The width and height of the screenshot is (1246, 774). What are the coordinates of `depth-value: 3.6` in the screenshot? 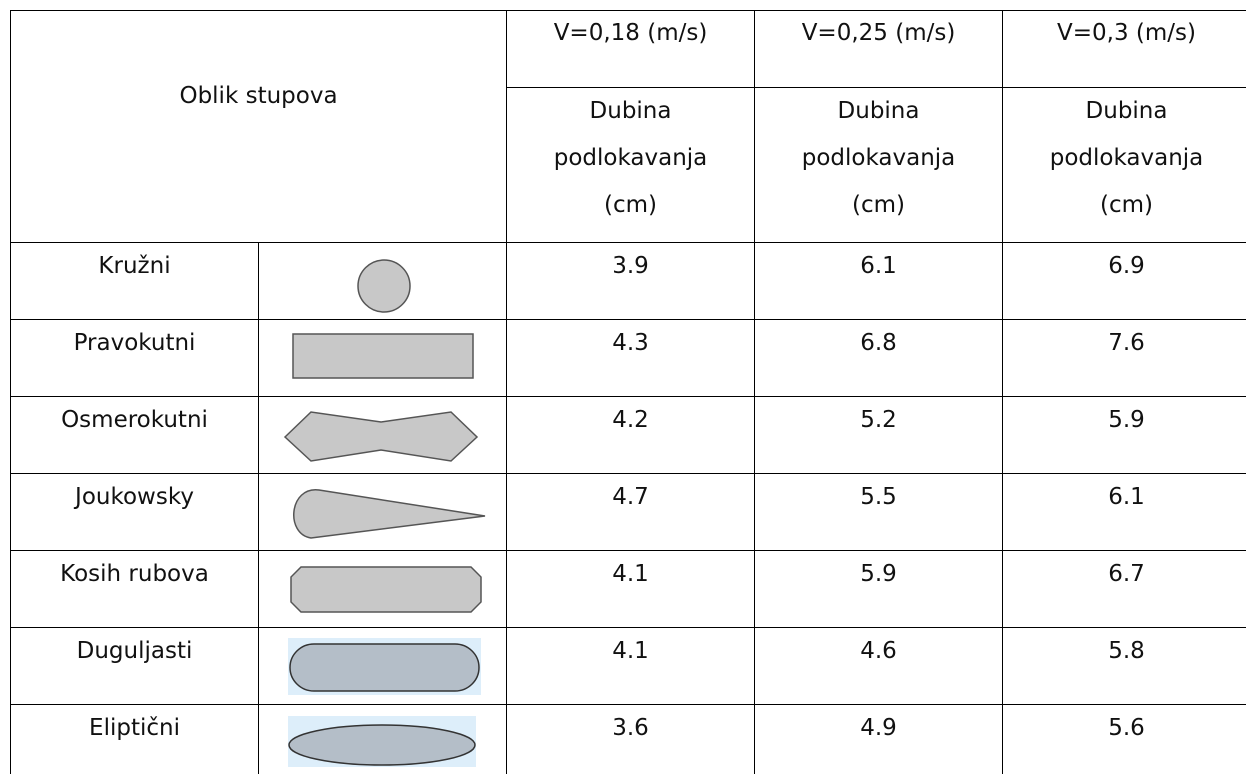 It's located at (631, 739).